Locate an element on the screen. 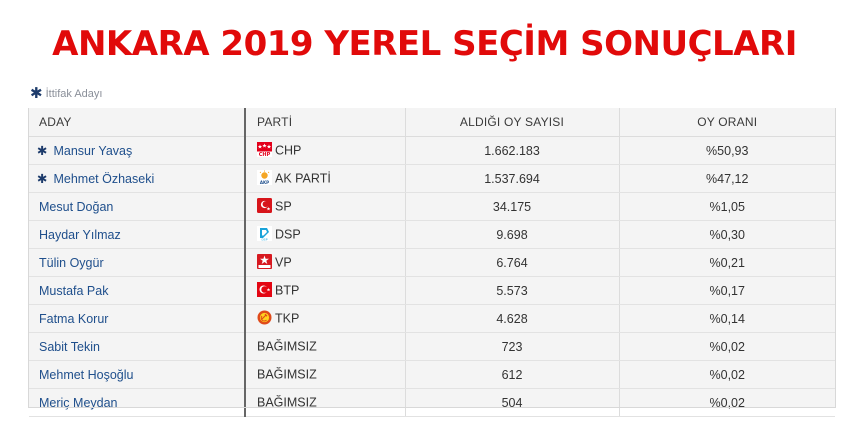 The height and width of the screenshot is (430, 849). table-row: Meriç Meydan BAĞIMSIZ 504 %0,02 is located at coordinates (432, 402).